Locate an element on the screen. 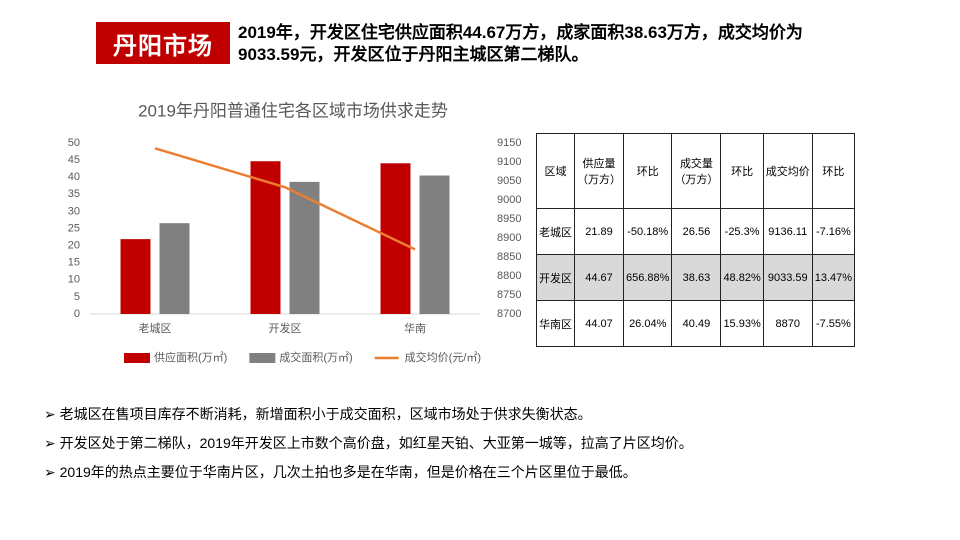  table-cell: -25.3% is located at coordinates (742, 231).